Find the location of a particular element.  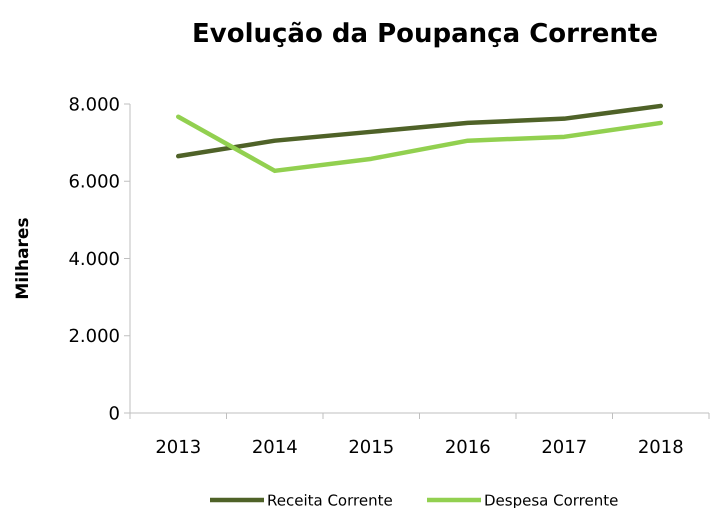

x-tick-label: 2018 is located at coordinates (661, 447).